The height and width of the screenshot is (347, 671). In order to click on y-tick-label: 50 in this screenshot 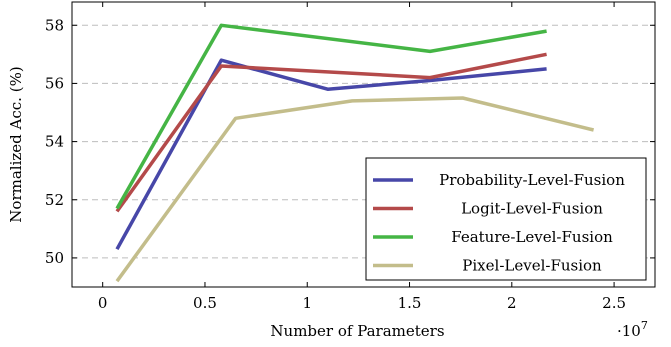, I will do `click(54, 258)`.